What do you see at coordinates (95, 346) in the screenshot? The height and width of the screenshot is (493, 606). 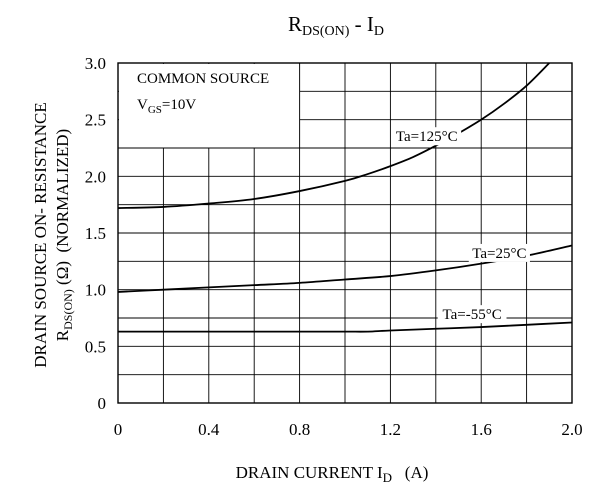 I see `y-tick-label: 0.5` at bounding box center [95, 346].